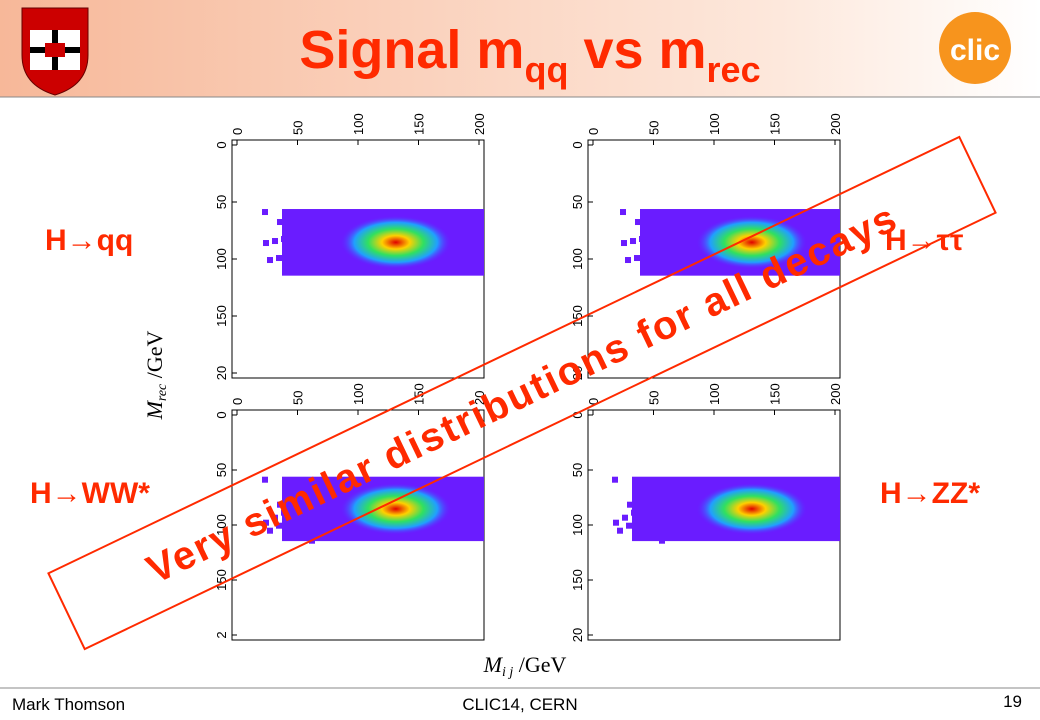 The image size is (1040, 720). What do you see at coordinates (154, 409) in the screenshot?
I see `y-axis-label-main: M` at bounding box center [154, 409].